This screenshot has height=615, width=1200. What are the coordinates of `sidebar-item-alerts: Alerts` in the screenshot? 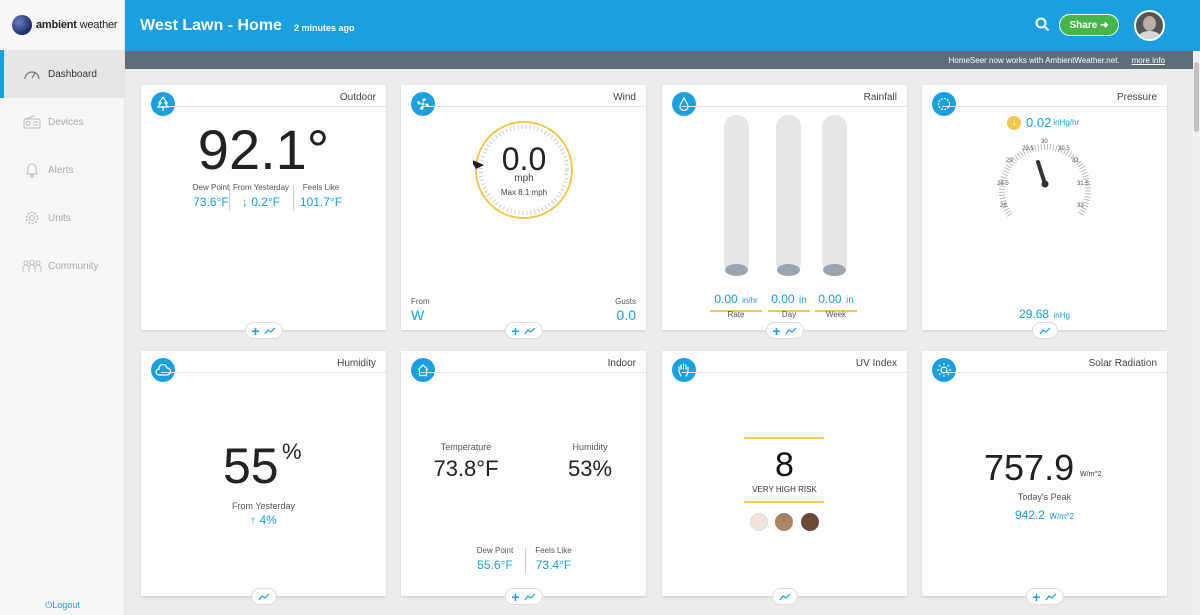 It's located at (62, 170).